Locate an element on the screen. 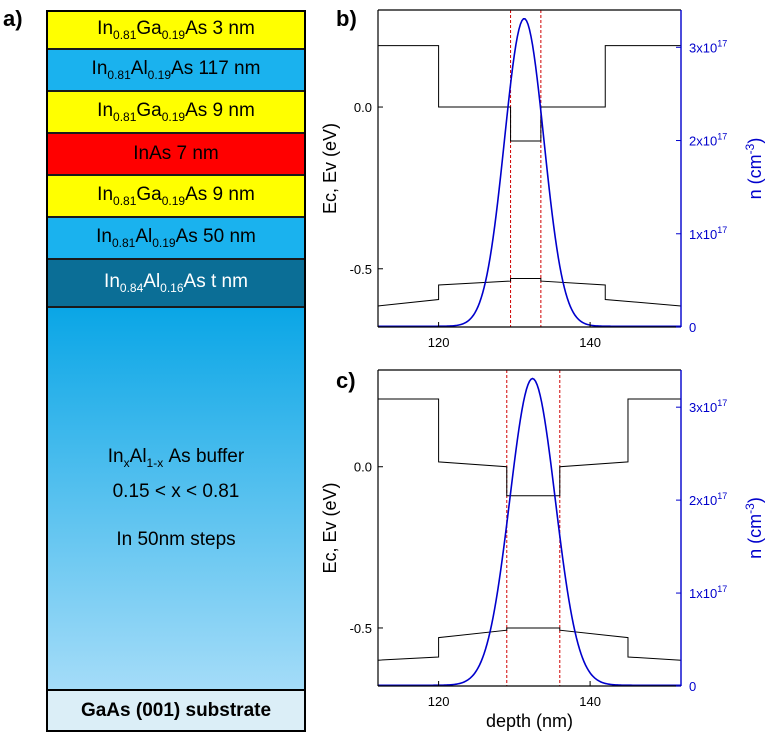 The width and height of the screenshot is (766, 735). chart-b-rtick-label-3: 3x10¹⁷ is located at coordinates (708, 46).